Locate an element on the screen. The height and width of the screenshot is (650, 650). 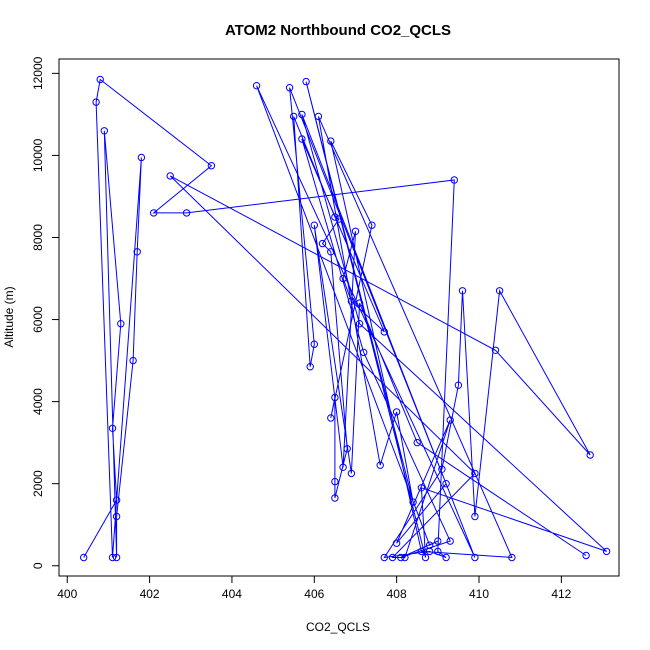
x-tick-label: 402 is located at coordinates (150, 594).